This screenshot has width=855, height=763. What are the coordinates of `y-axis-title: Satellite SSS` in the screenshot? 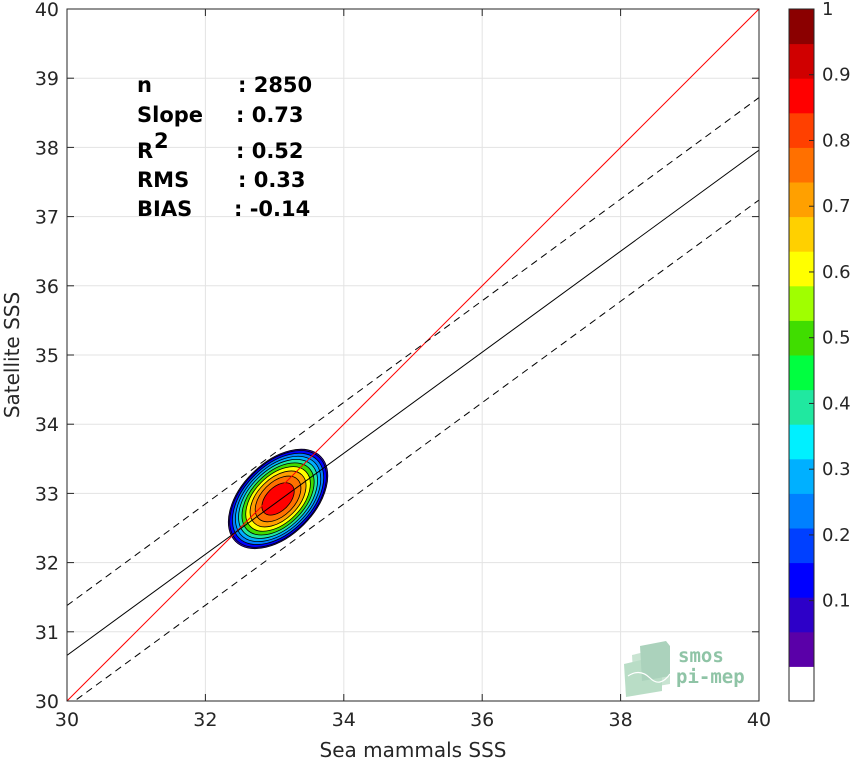 It's located at (12, 355).